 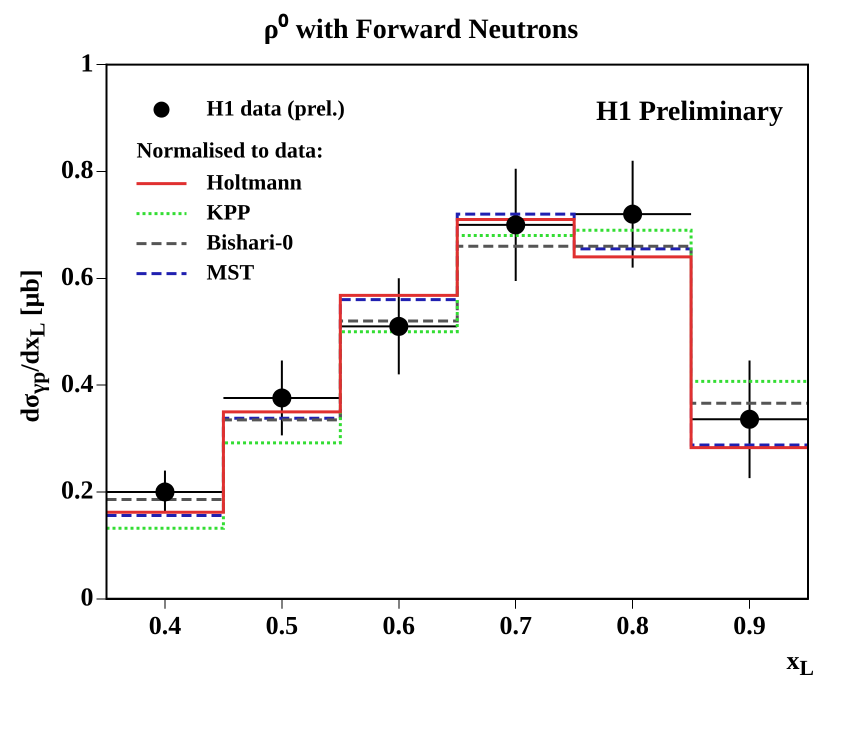 What do you see at coordinates (230, 149) in the screenshot?
I see `legend-title: Normalised to data:` at bounding box center [230, 149].